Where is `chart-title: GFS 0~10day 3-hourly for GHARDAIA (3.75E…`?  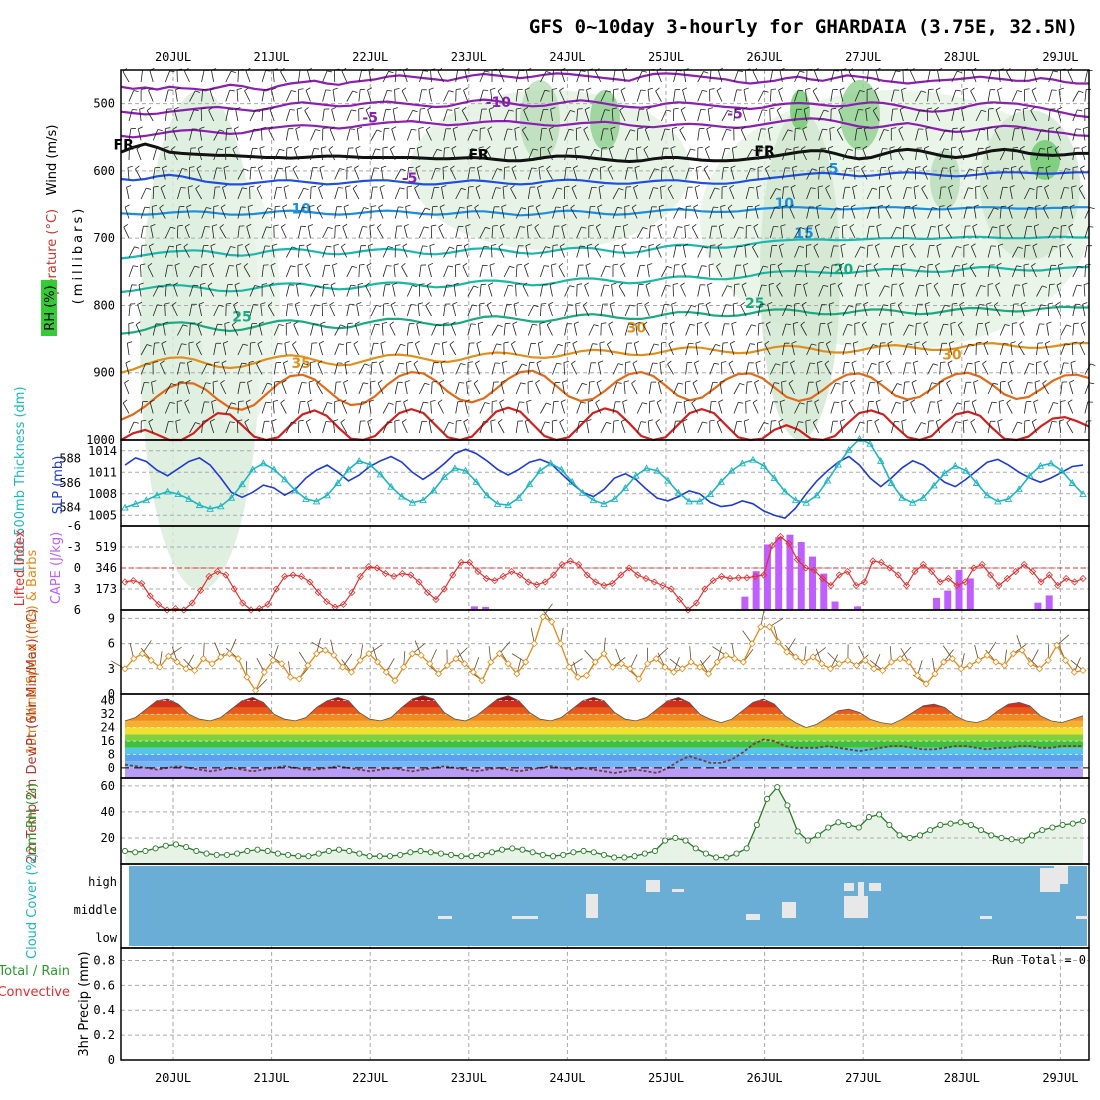
chart-title: GFS 0~10day 3-hourly for GHARDAIA (3.75E… is located at coordinates (803, 27).